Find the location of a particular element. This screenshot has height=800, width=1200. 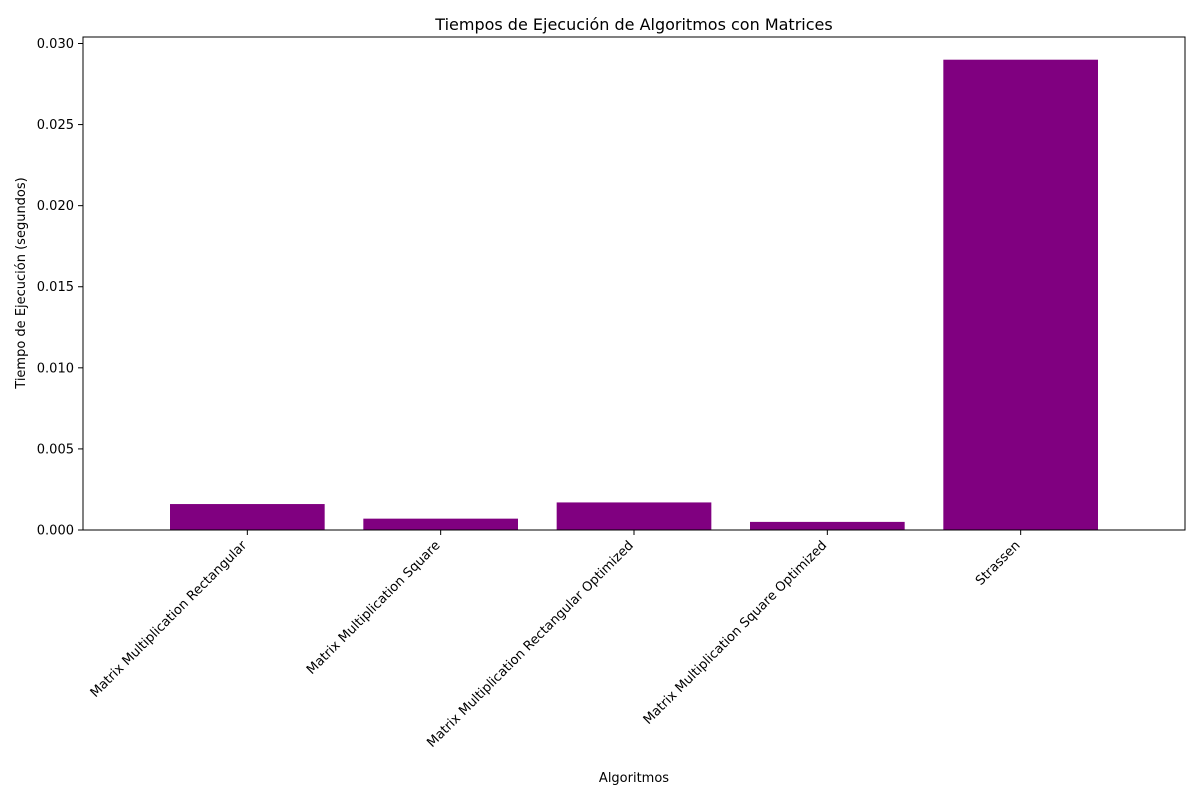

x-tick-label: Matrix Multiplication Square Optimized is located at coordinates (735, 632).